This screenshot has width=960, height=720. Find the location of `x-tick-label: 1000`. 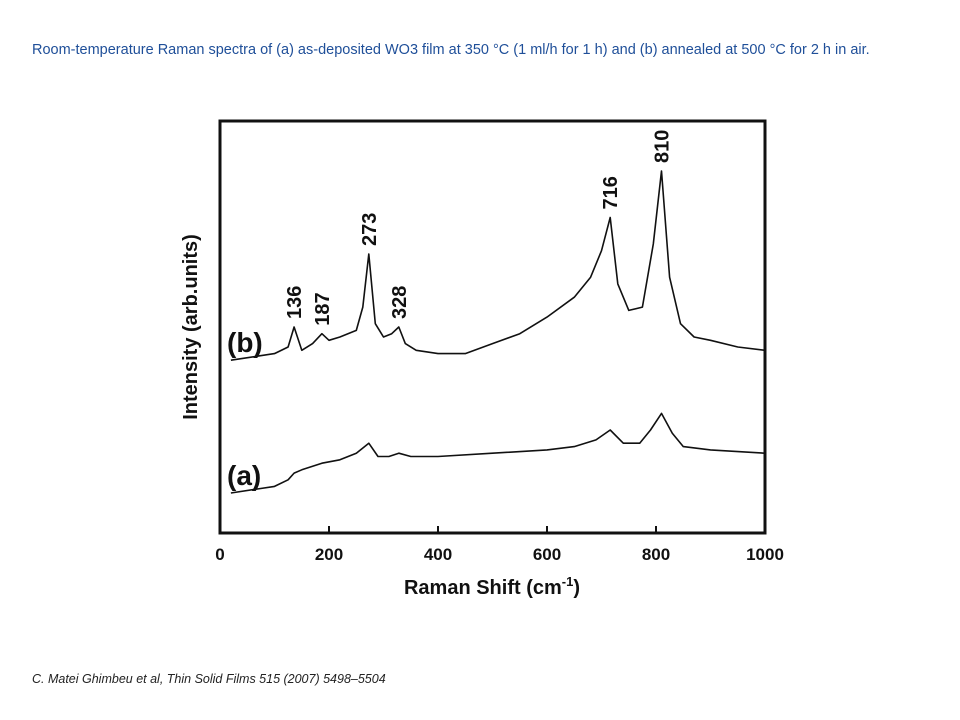

x-tick-label: 1000 is located at coordinates (765, 554).